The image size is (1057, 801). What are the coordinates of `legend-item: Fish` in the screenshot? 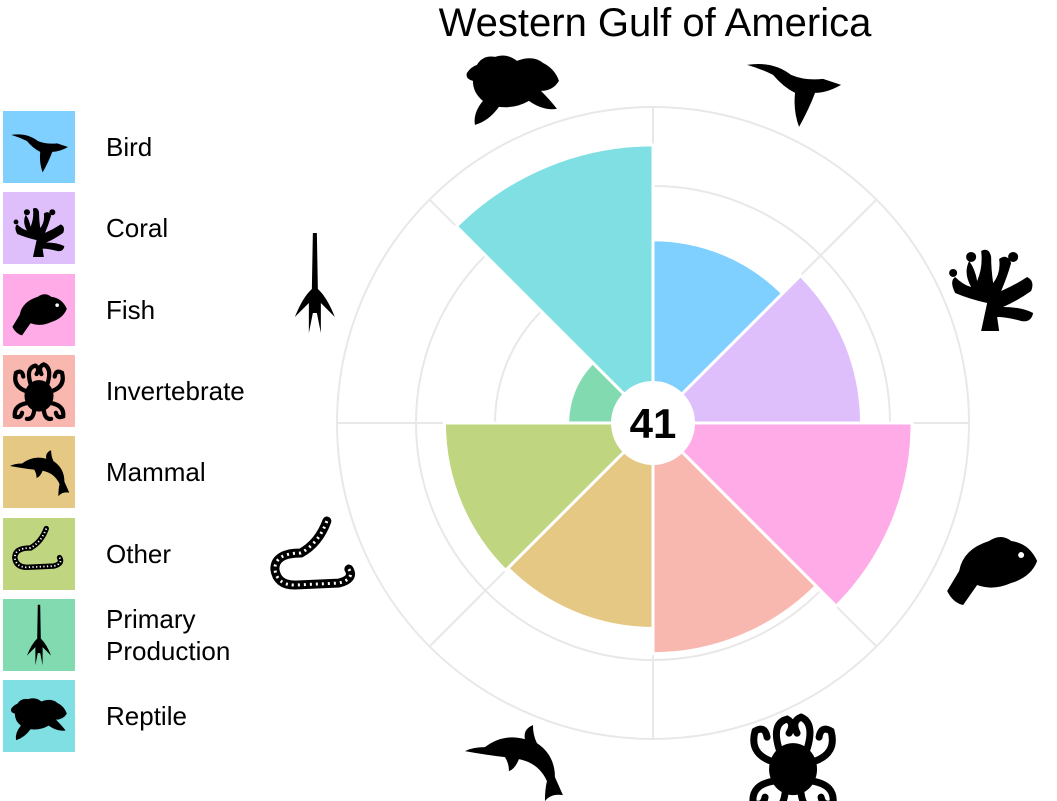 It's located at (153, 309).